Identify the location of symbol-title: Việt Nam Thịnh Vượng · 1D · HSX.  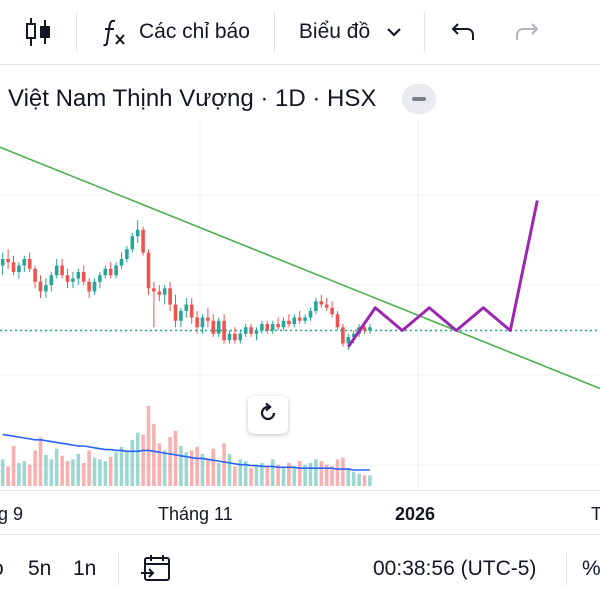
(192, 98).